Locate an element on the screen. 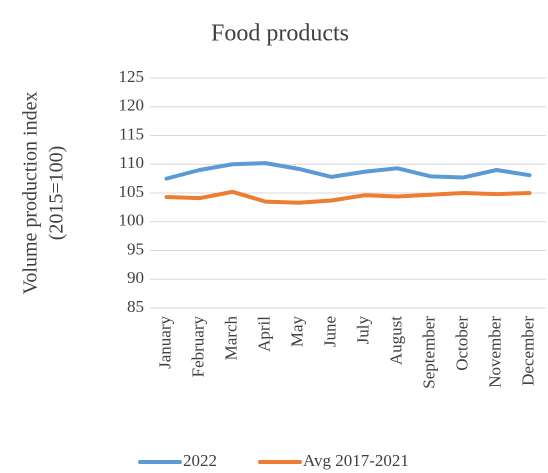 The image size is (548, 473). chart-title: Food products is located at coordinates (280, 34).